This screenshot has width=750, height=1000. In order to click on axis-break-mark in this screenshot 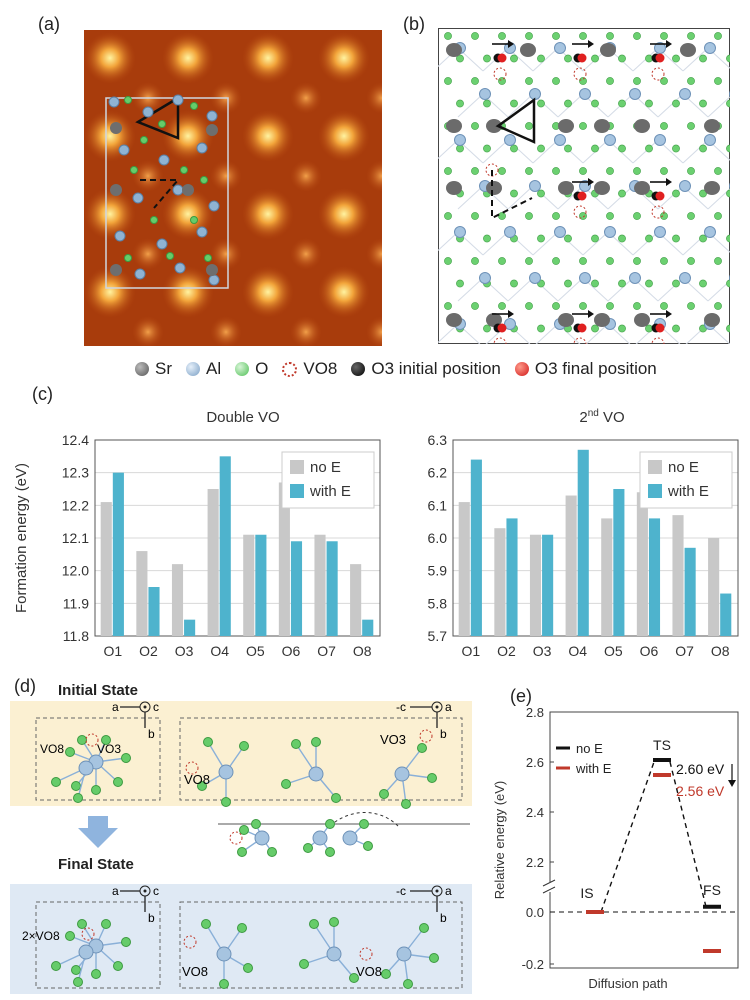, I will do `click(549, 883)`.